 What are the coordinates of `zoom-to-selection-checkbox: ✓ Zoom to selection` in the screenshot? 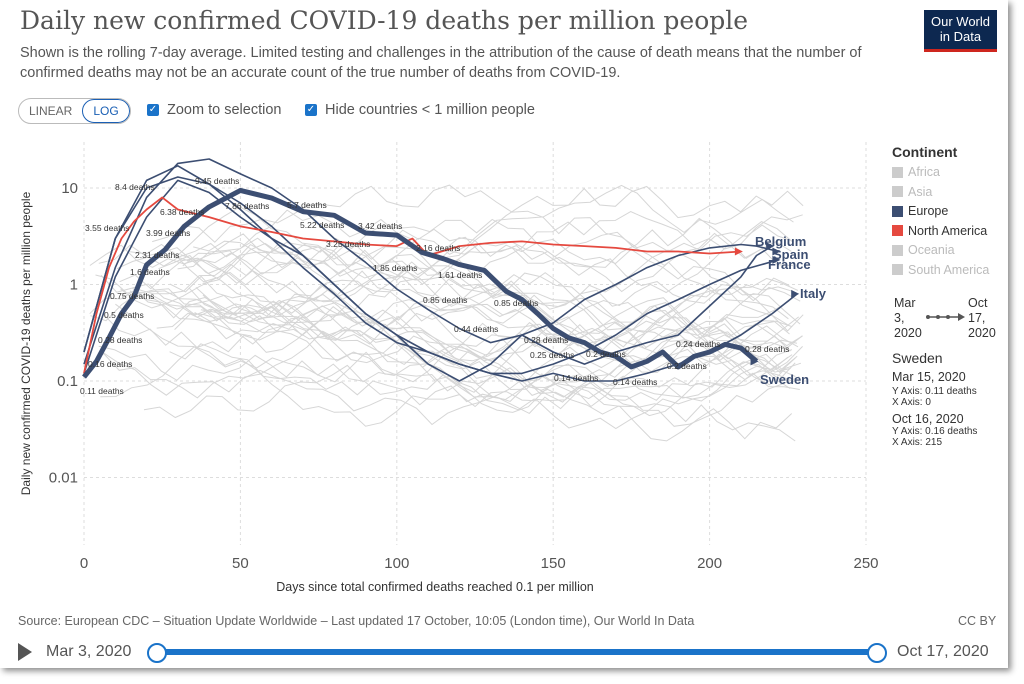 It's located at (214, 110).